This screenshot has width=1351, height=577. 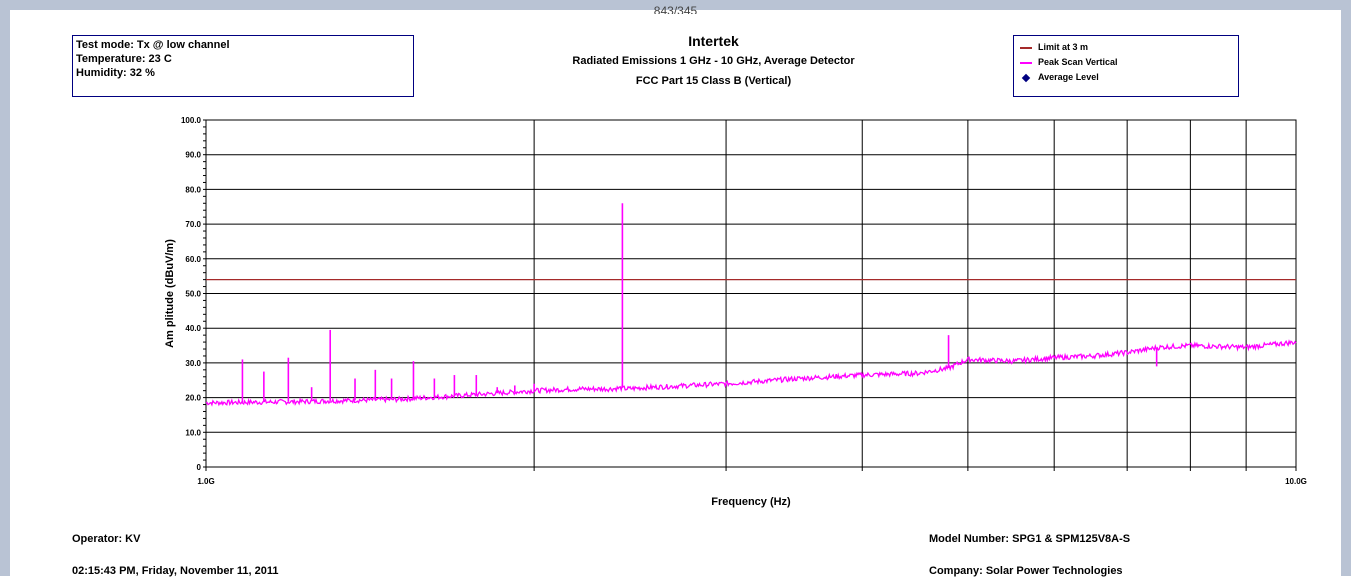 I want to click on humidity-text: Humidity: 32 %, so click(x=115, y=73).